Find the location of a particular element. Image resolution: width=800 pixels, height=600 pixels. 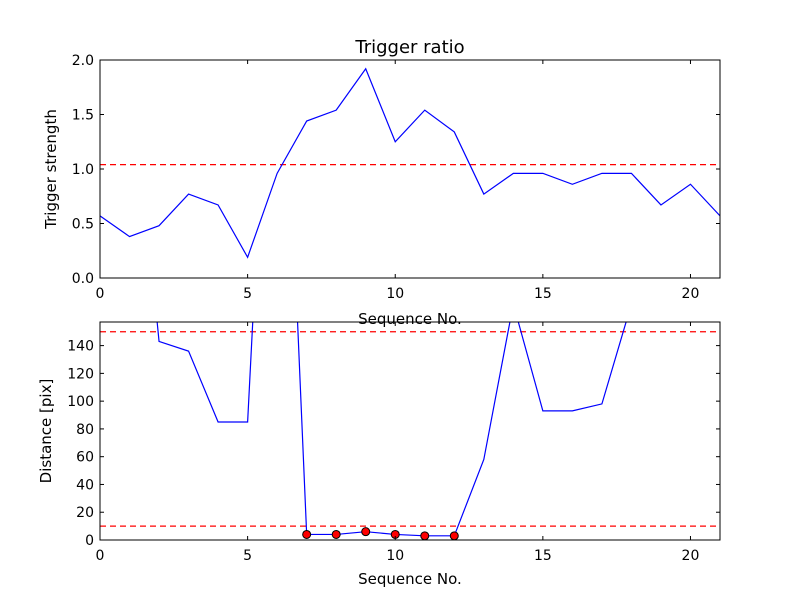

top-y-axis-label: Trigger strength is located at coordinates (51, 169).